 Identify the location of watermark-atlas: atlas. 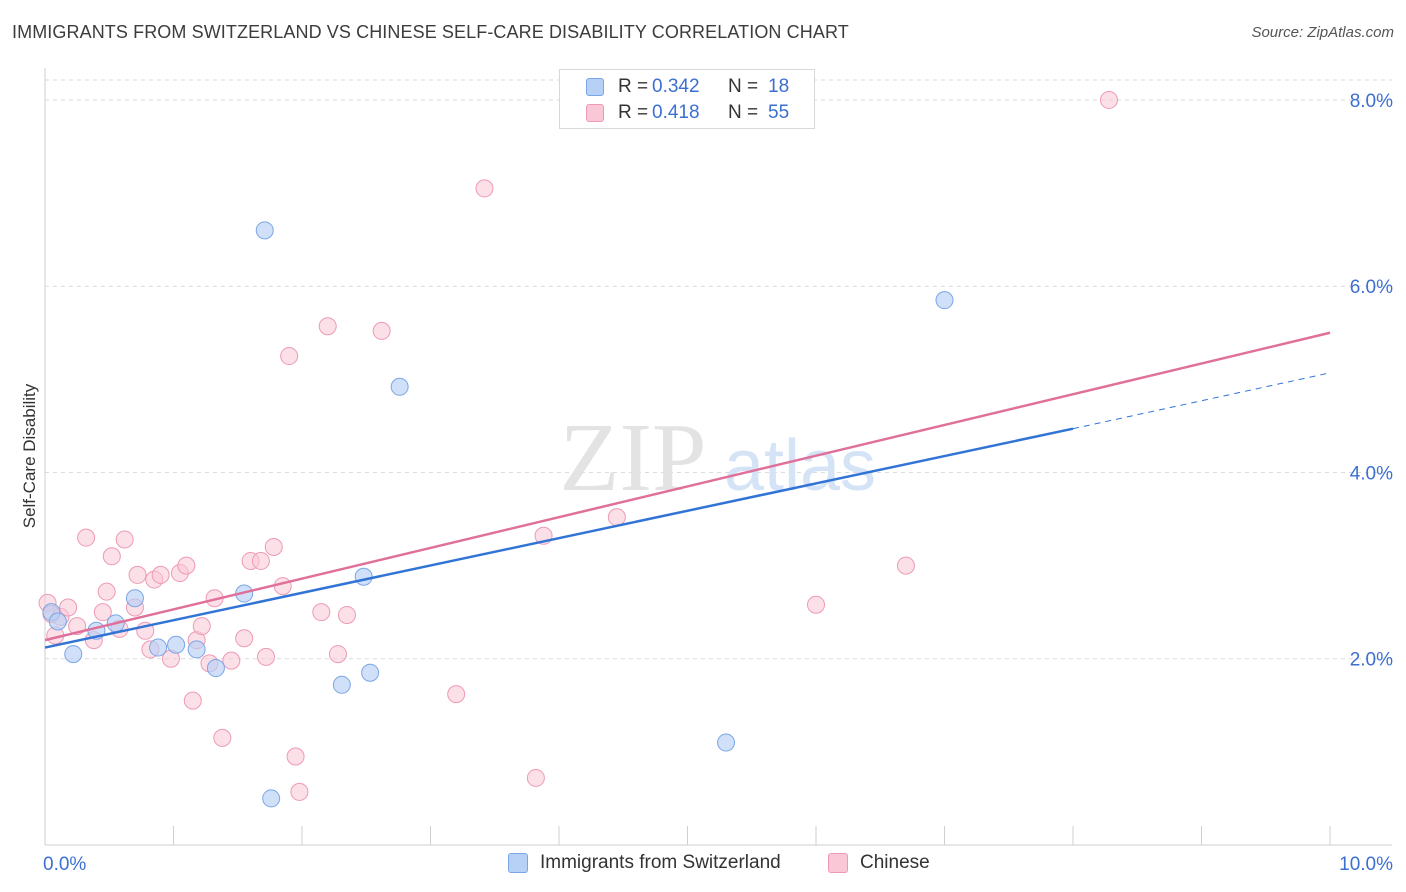
(800, 466).